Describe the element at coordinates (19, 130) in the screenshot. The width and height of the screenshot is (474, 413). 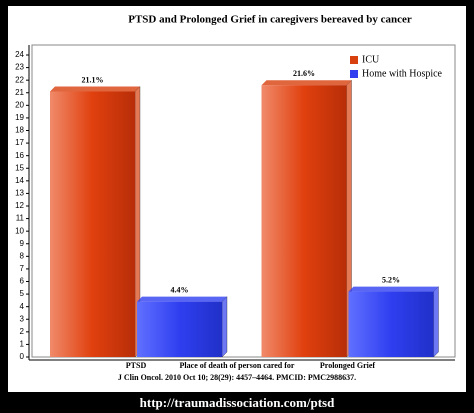
I see `y-tick-label: 18` at that location.